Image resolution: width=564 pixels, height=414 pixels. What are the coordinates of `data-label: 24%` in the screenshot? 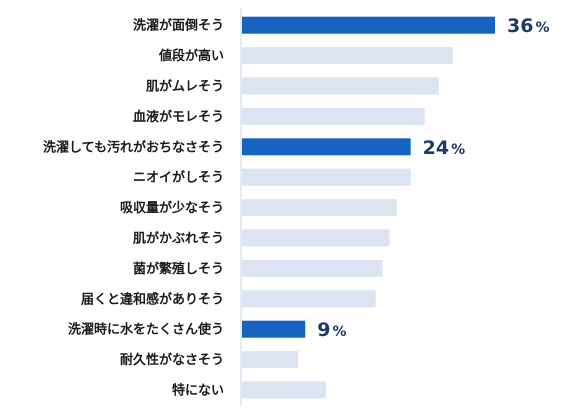 It's located at (444, 148).